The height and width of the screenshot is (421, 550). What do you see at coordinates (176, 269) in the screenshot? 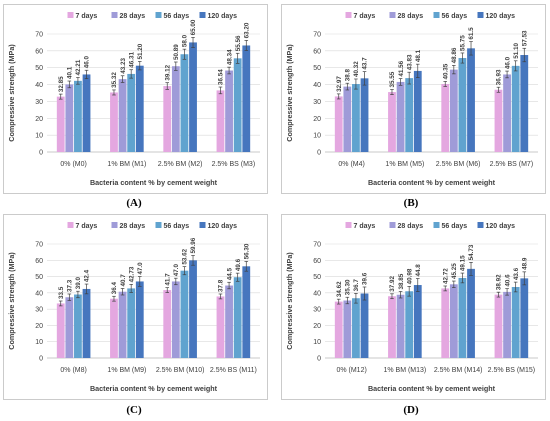
I see `data-label: 47.0` at bounding box center [176, 269].